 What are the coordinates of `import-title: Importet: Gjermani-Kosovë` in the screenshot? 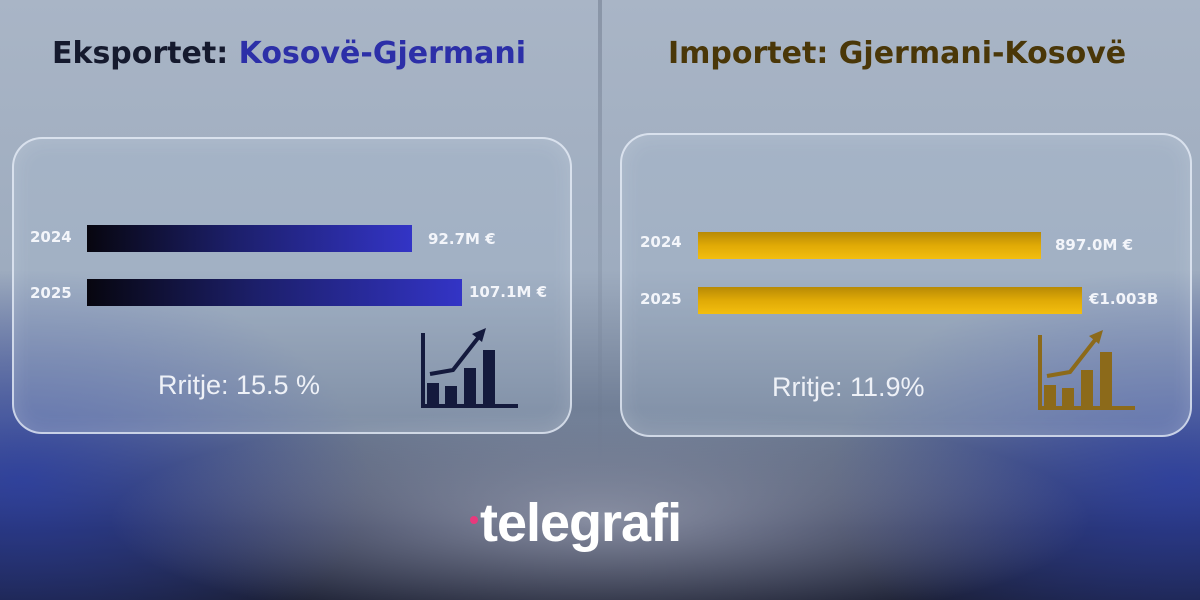 It's located at (897, 53).